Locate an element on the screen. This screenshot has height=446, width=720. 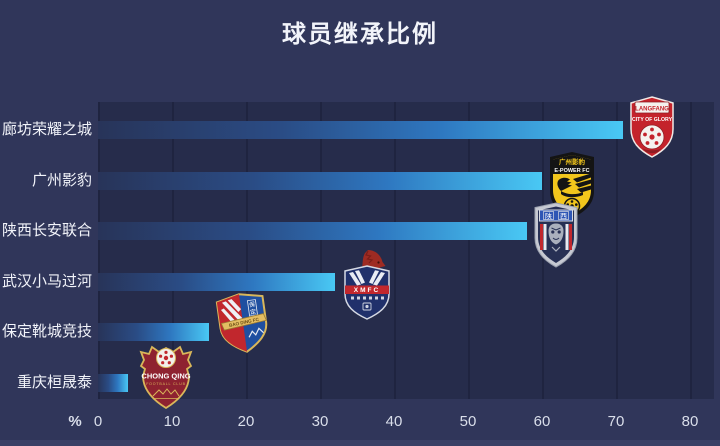
badge-chongqing-crest: CHONG QING FOOTBALL CLUB is located at coordinates (166, 377).